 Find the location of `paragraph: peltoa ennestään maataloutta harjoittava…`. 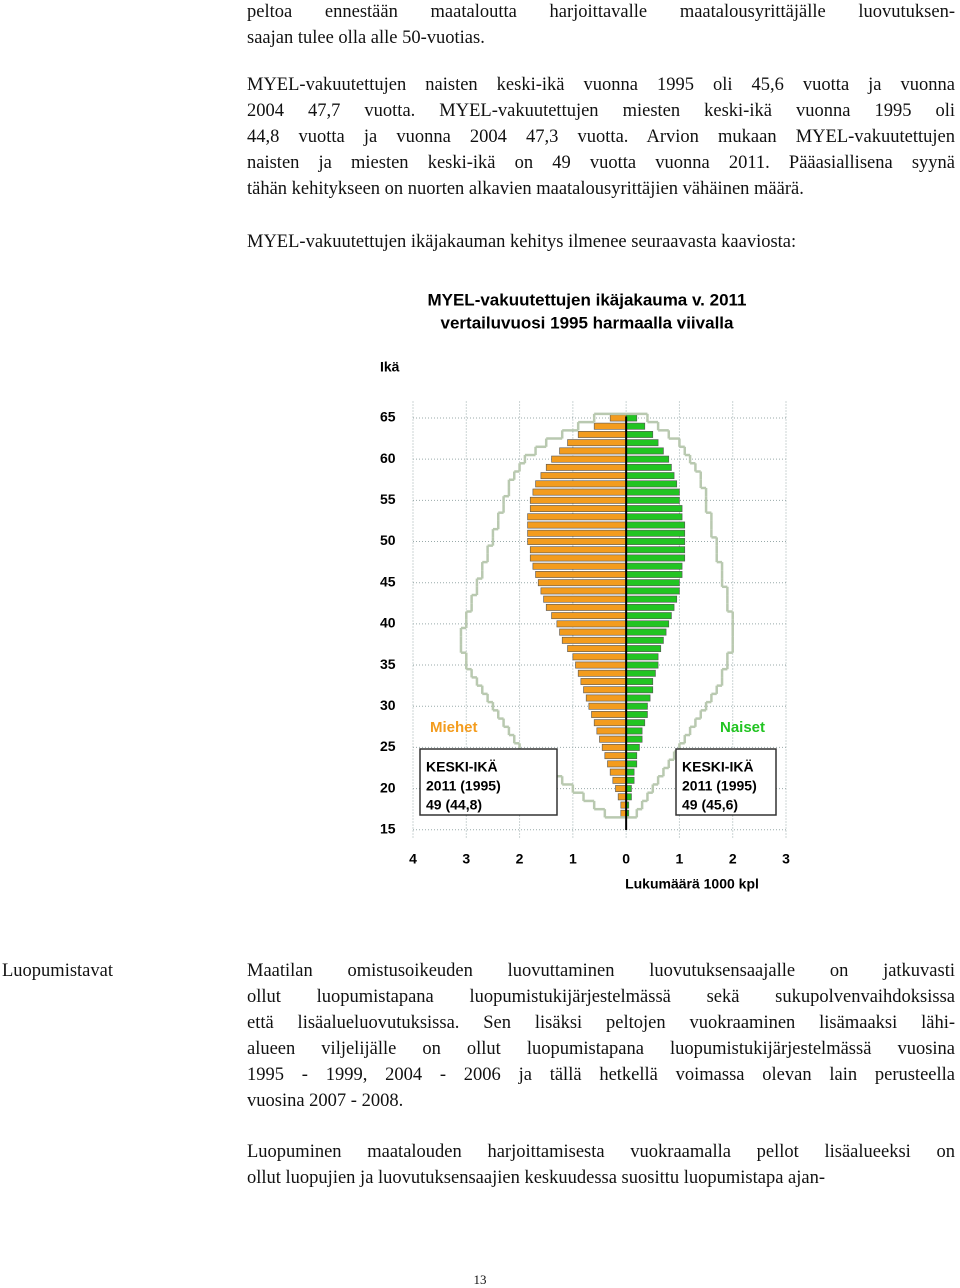

paragraph: peltoa ennestään maataloutta harjoittava… is located at coordinates (601, 25).